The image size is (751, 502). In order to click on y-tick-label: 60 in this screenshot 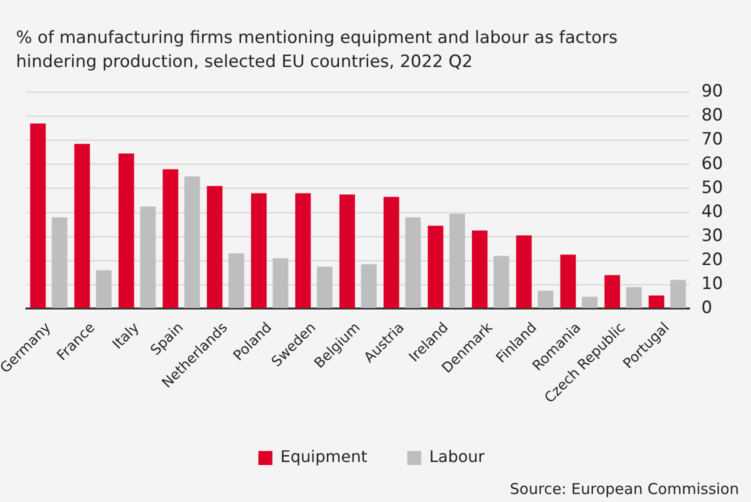, I will do `click(712, 164)`.